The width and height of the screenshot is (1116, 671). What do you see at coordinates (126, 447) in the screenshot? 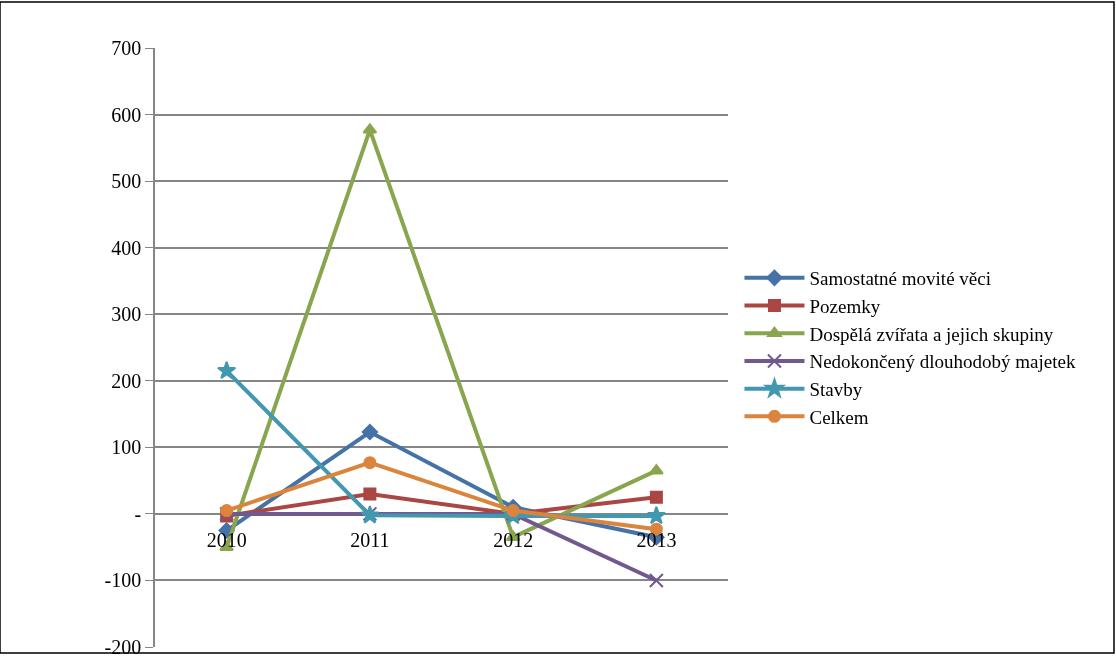
I see `y-tick-label: 100` at bounding box center [126, 447].